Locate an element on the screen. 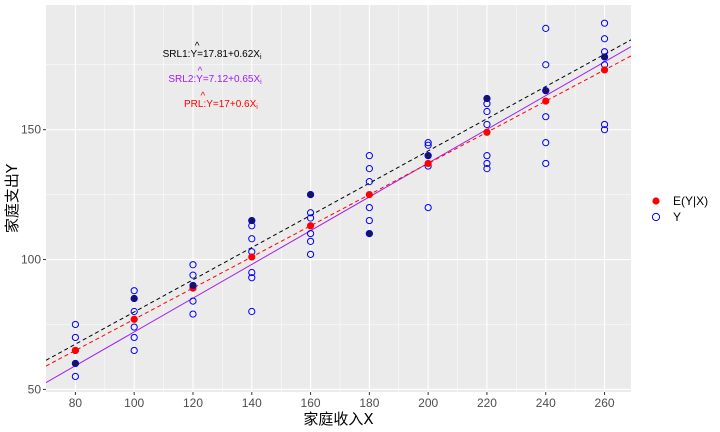 The height and width of the screenshot is (432, 720). x-tick-label: 200 is located at coordinates (428, 403).